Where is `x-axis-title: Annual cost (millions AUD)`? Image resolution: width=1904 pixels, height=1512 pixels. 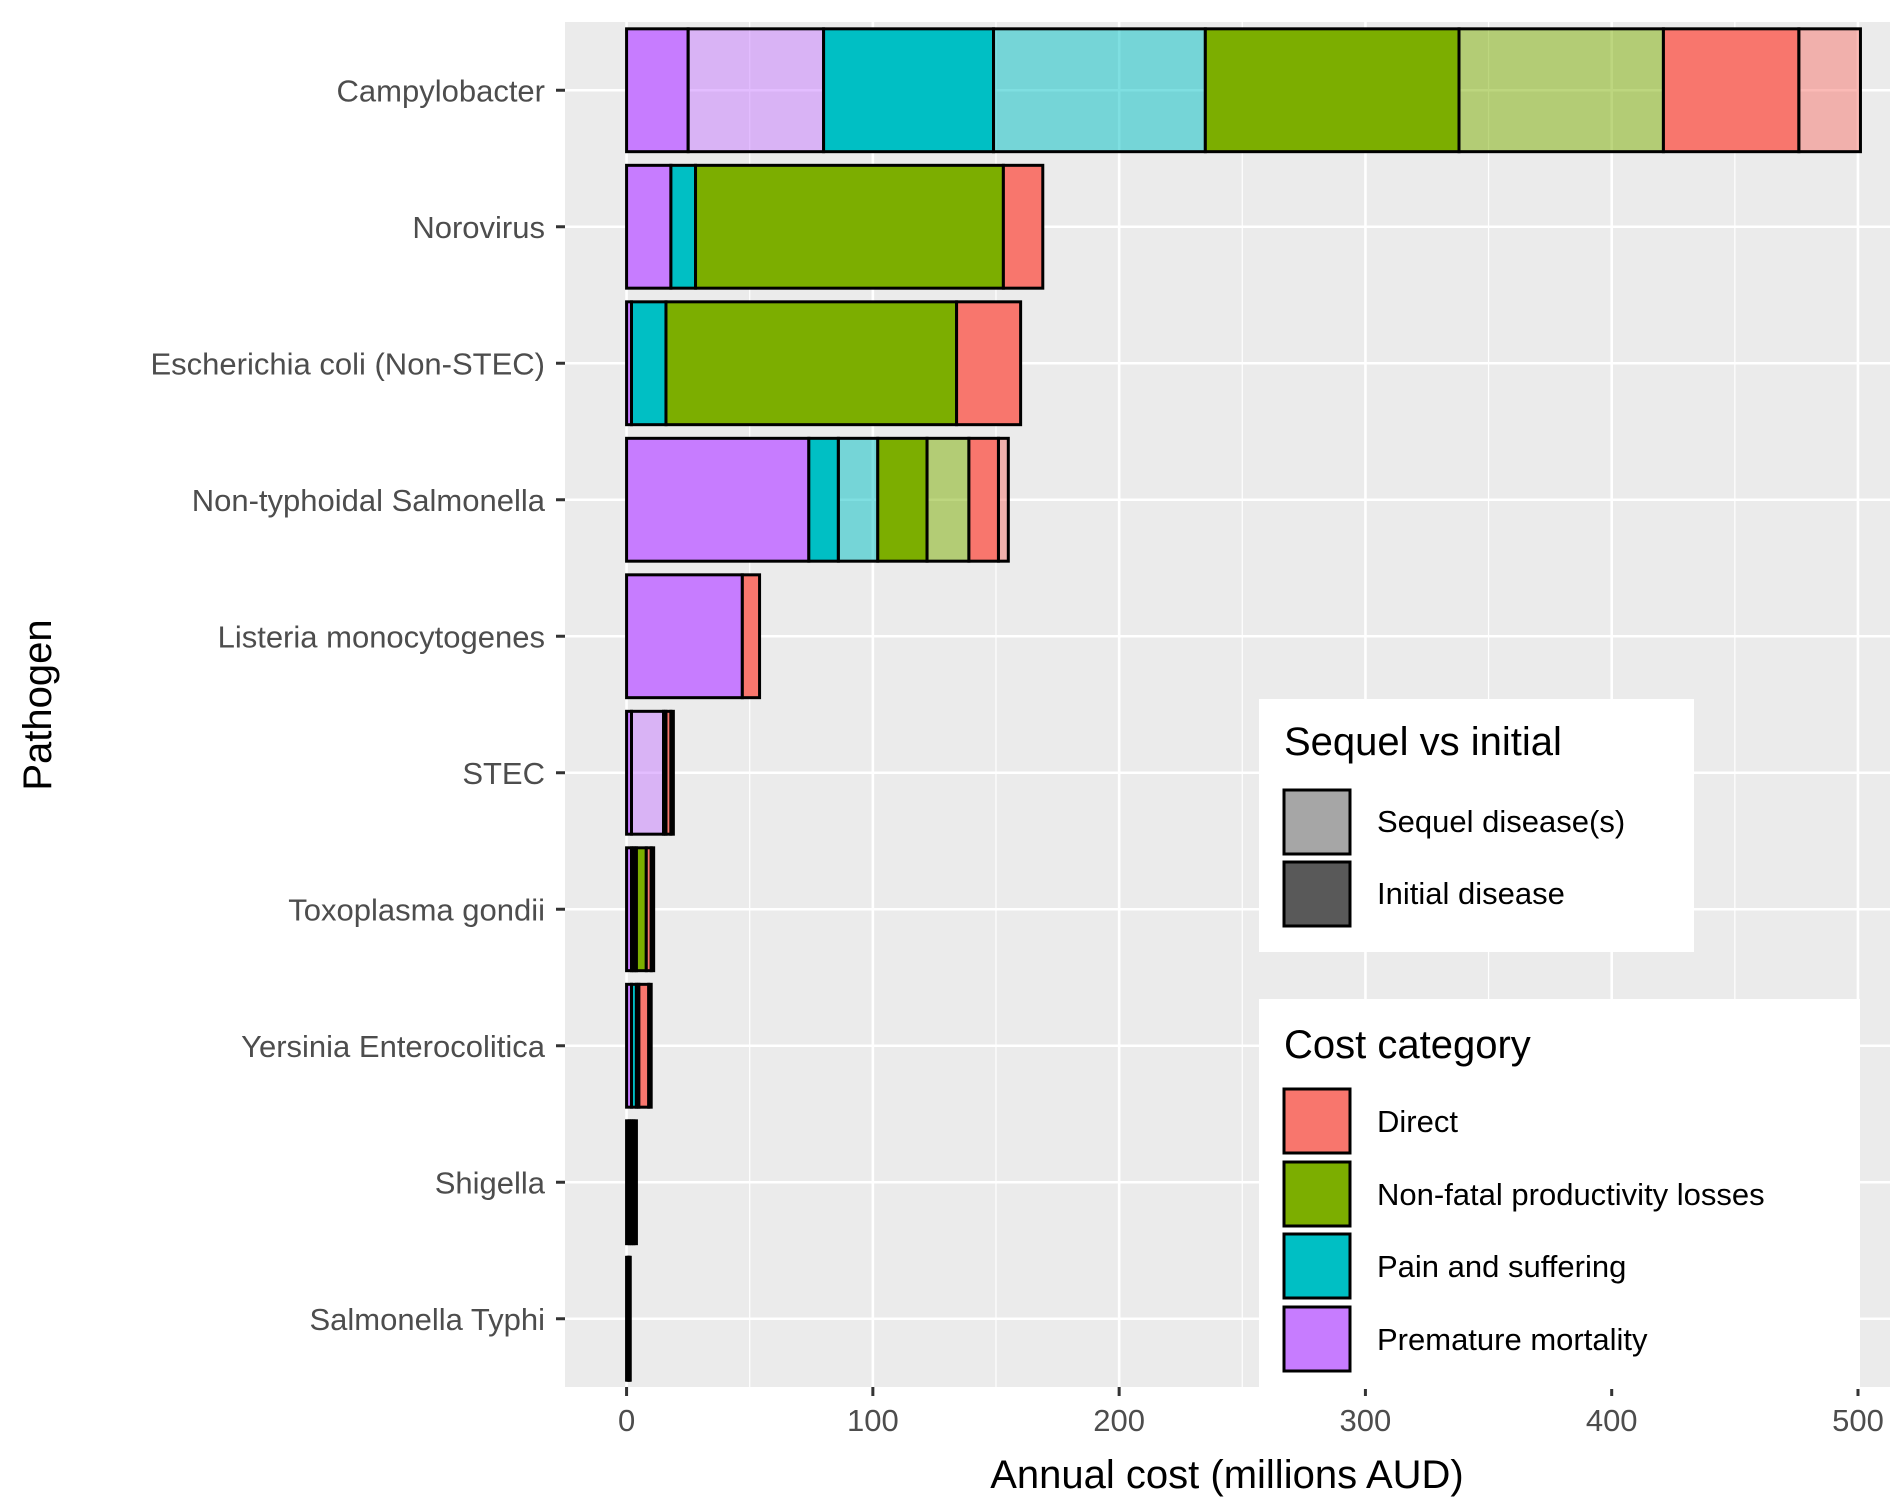
x-axis-title: Annual cost (millions AUD) is located at coordinates (1227, 1475).